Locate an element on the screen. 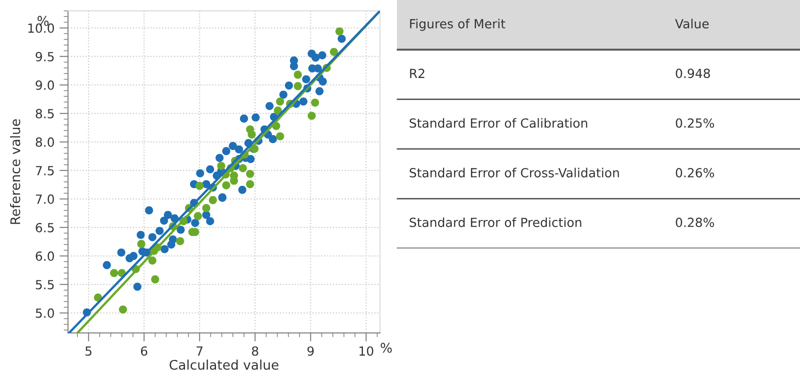  y-tick-label: 7.0 is located at coordinates (45, 199).